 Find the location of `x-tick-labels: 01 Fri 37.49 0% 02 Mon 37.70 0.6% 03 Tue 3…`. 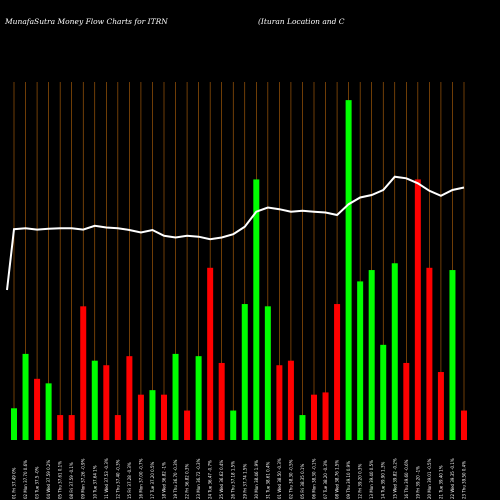

x-tick-labels: 01 Fri 37.49 0% 02 Mon 37.70 0.6% 03 Tue 3… is located at coordinates (239, 478).